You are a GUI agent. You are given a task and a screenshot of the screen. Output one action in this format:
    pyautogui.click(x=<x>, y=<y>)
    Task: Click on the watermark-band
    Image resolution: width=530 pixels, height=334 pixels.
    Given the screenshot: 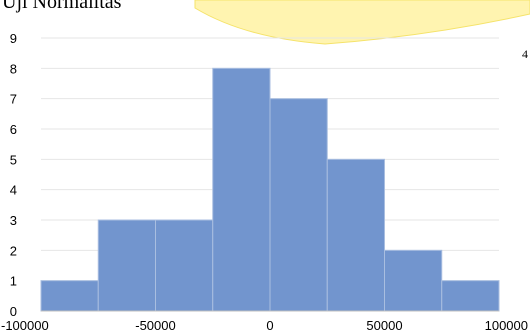 What is the action you would take?
    pyautogui.click(x=362, y=22)
    